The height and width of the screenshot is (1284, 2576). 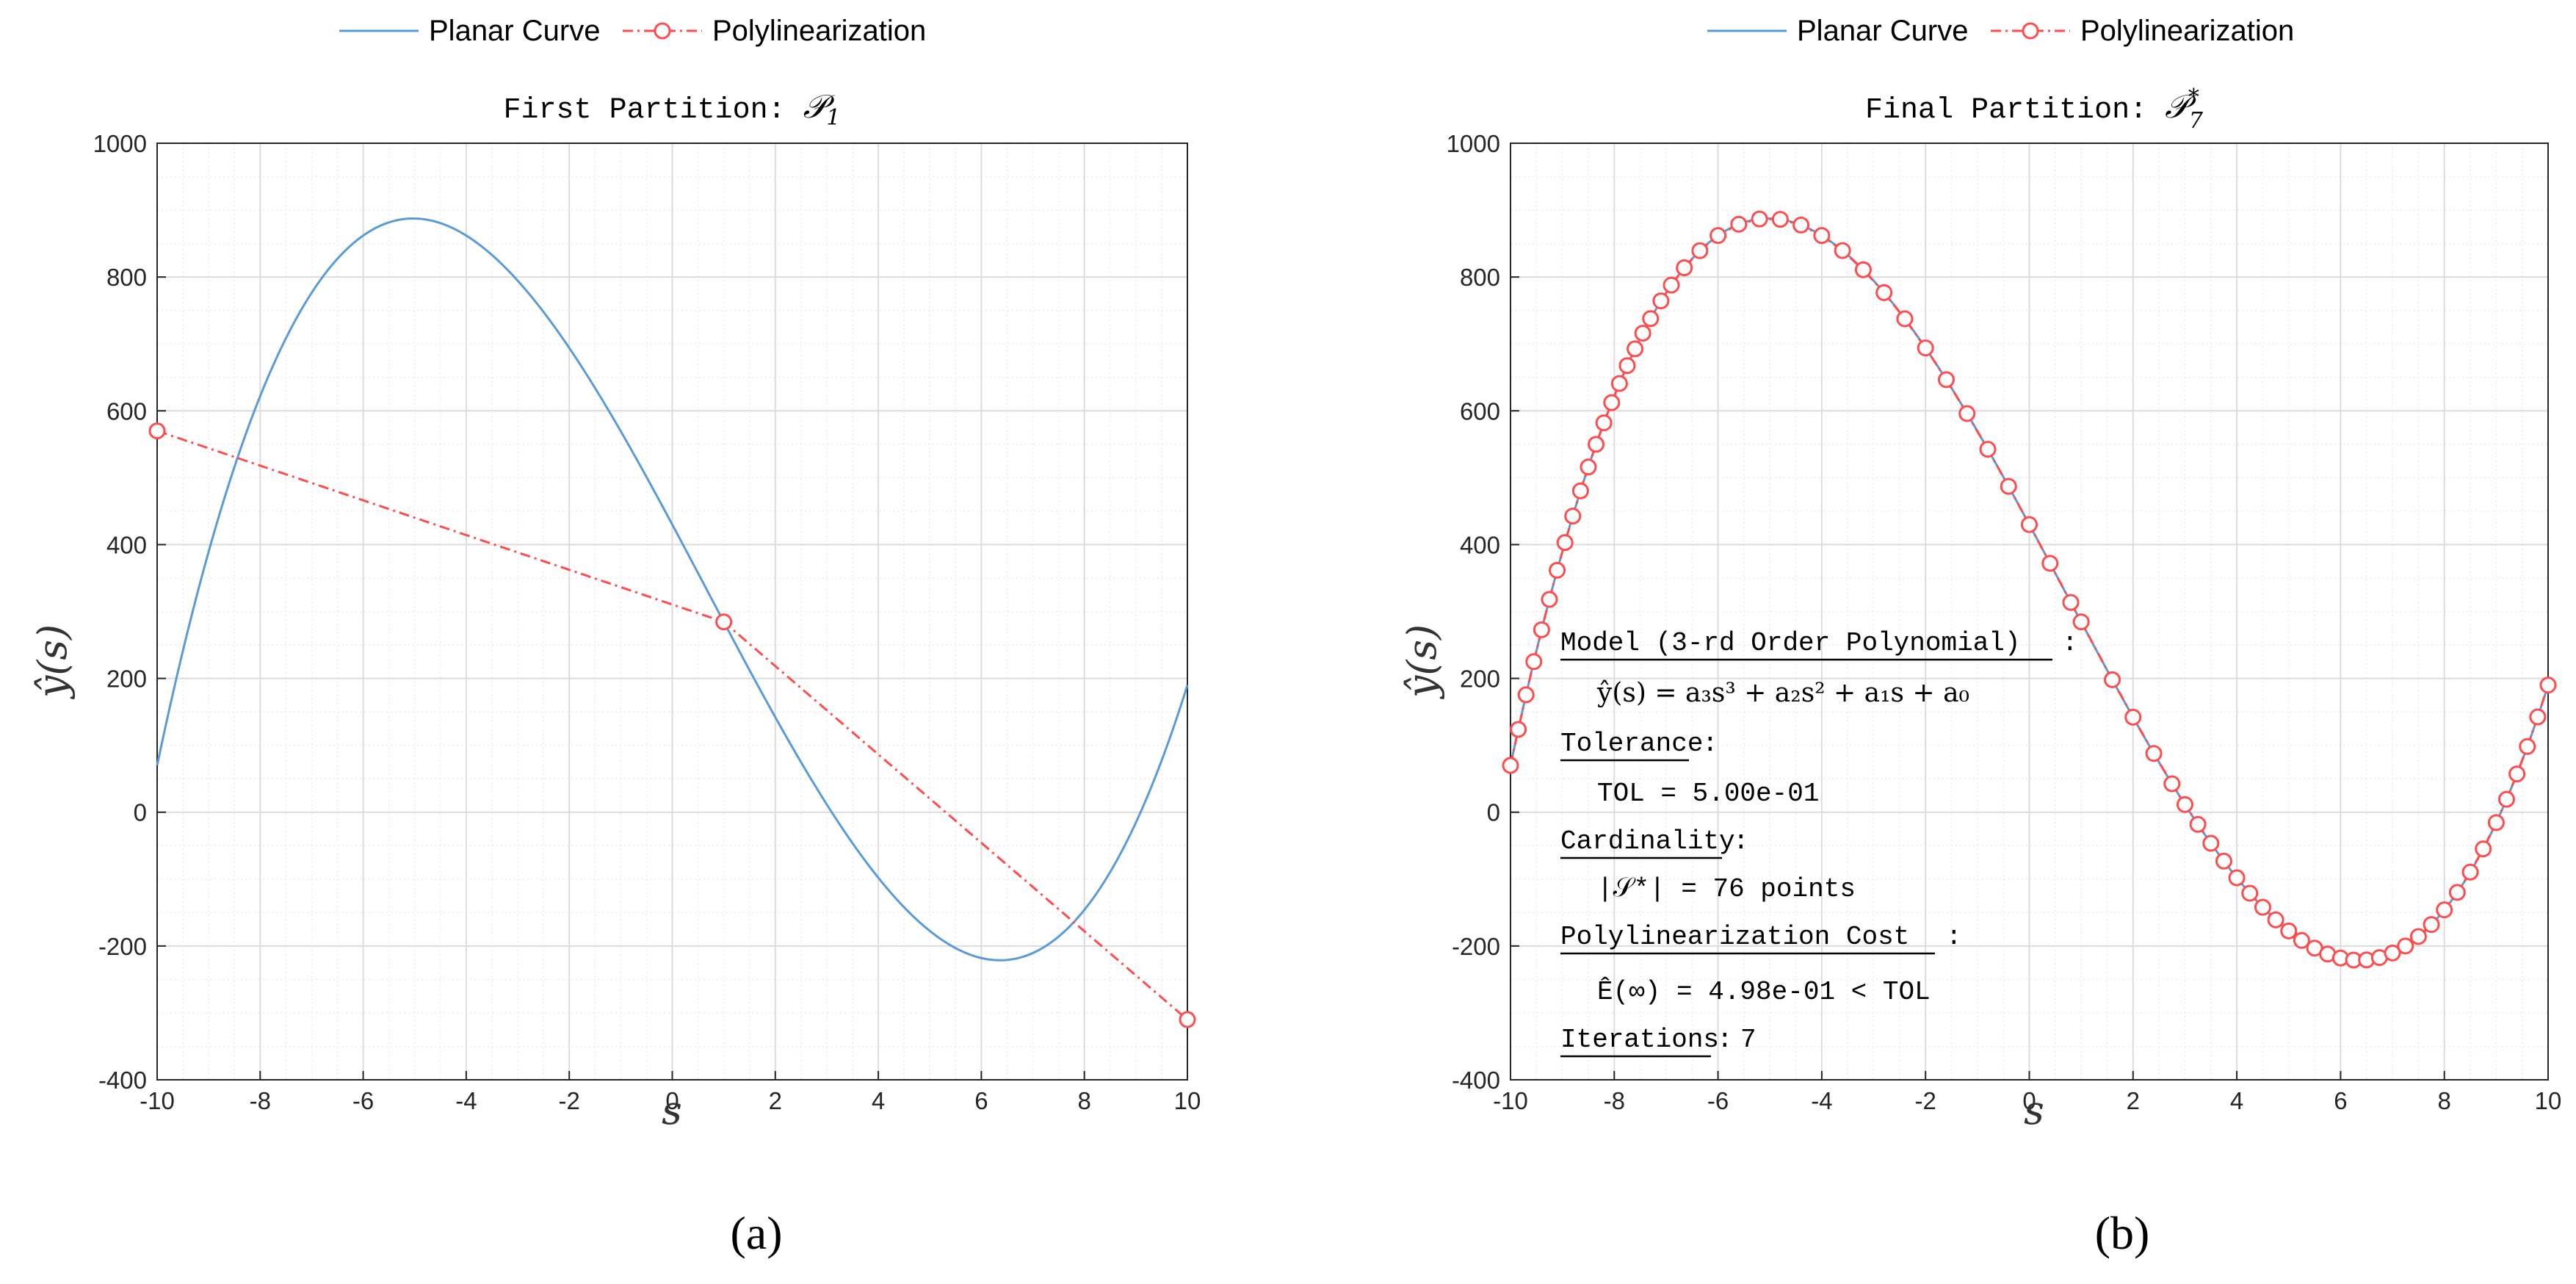 What do you see at coordinates (1821, 1100) in the screenshot?
I see `x-tick-label-b: -4` at bounding box center [1821, 1100].